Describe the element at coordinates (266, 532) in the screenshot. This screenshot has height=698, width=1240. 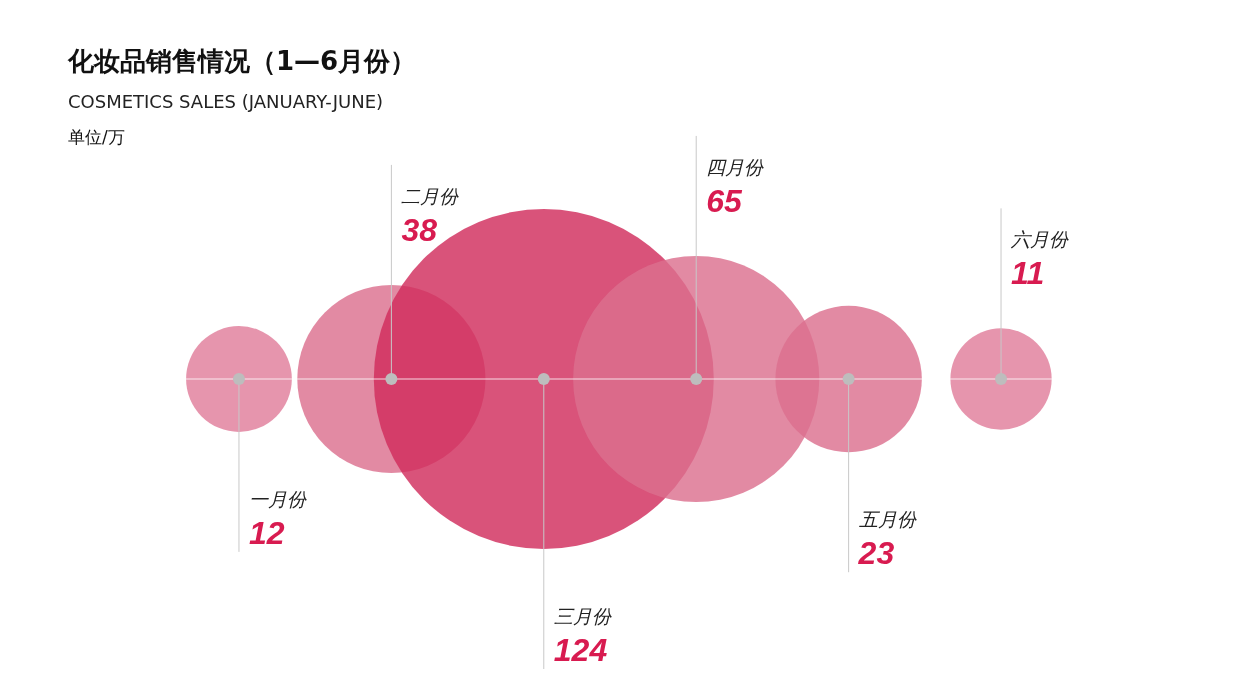
I see `data-label: 12` at that location.